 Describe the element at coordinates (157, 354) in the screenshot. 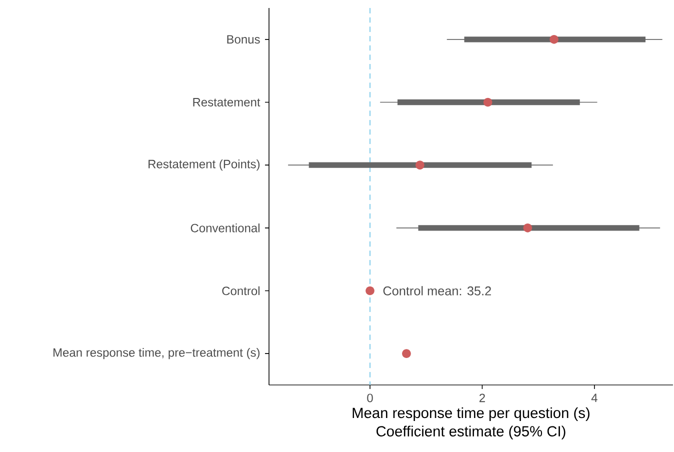

I see `y-tick-label: Mean response time, pre−treatment (s)` at that location.